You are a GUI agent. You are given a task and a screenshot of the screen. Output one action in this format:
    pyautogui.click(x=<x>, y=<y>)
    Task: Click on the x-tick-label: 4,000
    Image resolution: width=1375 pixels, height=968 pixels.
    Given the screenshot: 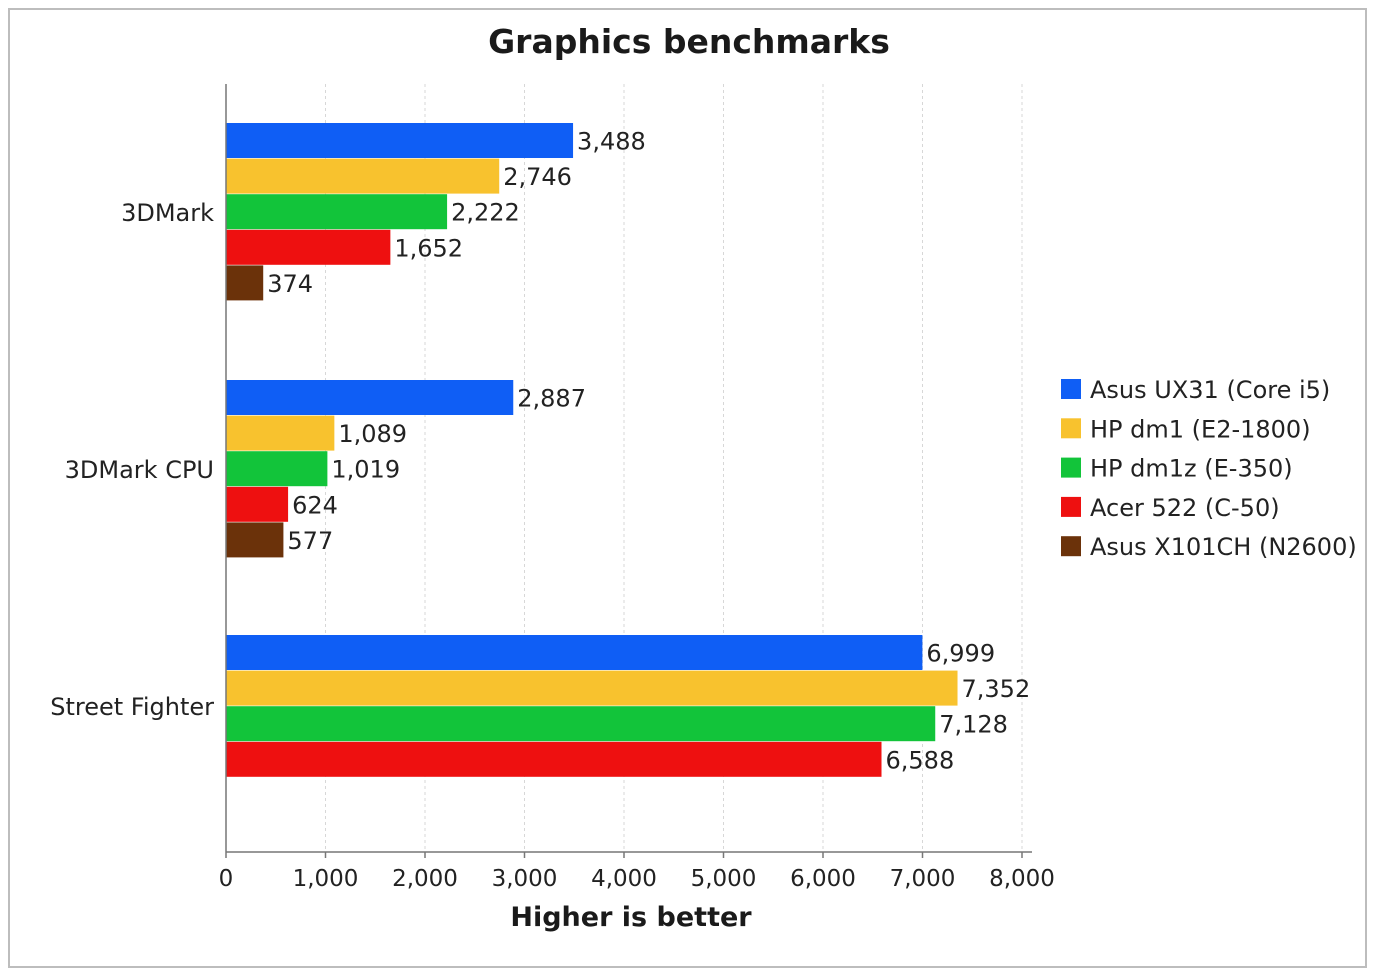 What is the action you would take?
    pyautogui.click(x=624, y=879)
    